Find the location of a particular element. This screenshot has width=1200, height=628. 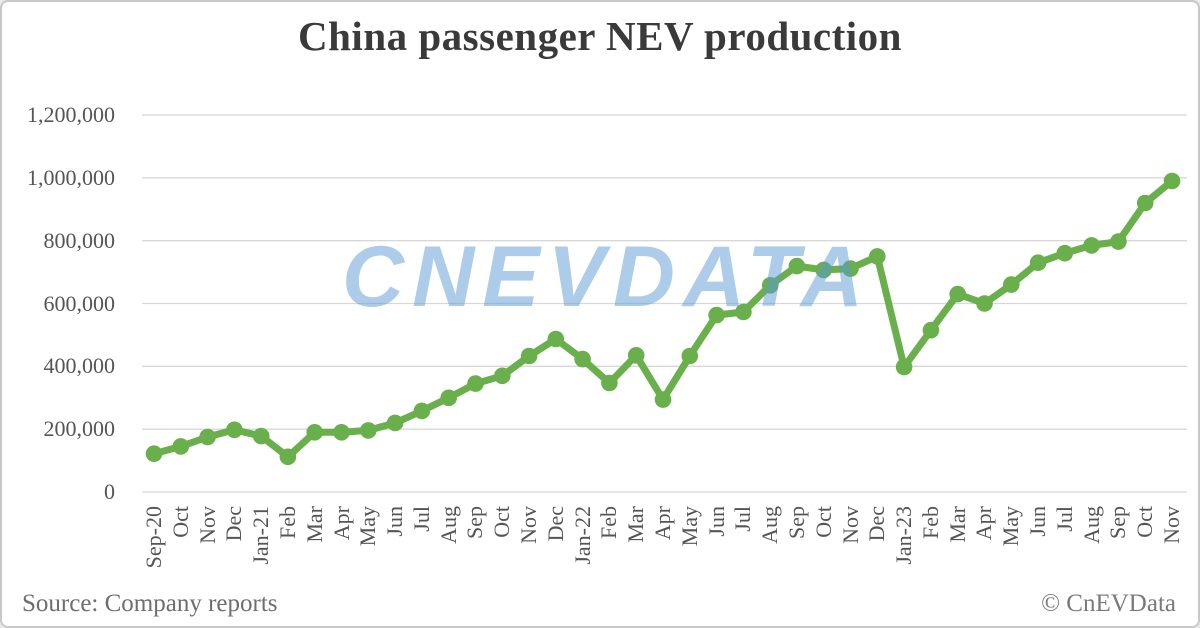

y-axis-tick-label: 1,000,000 is located at coordinates (71, 177).